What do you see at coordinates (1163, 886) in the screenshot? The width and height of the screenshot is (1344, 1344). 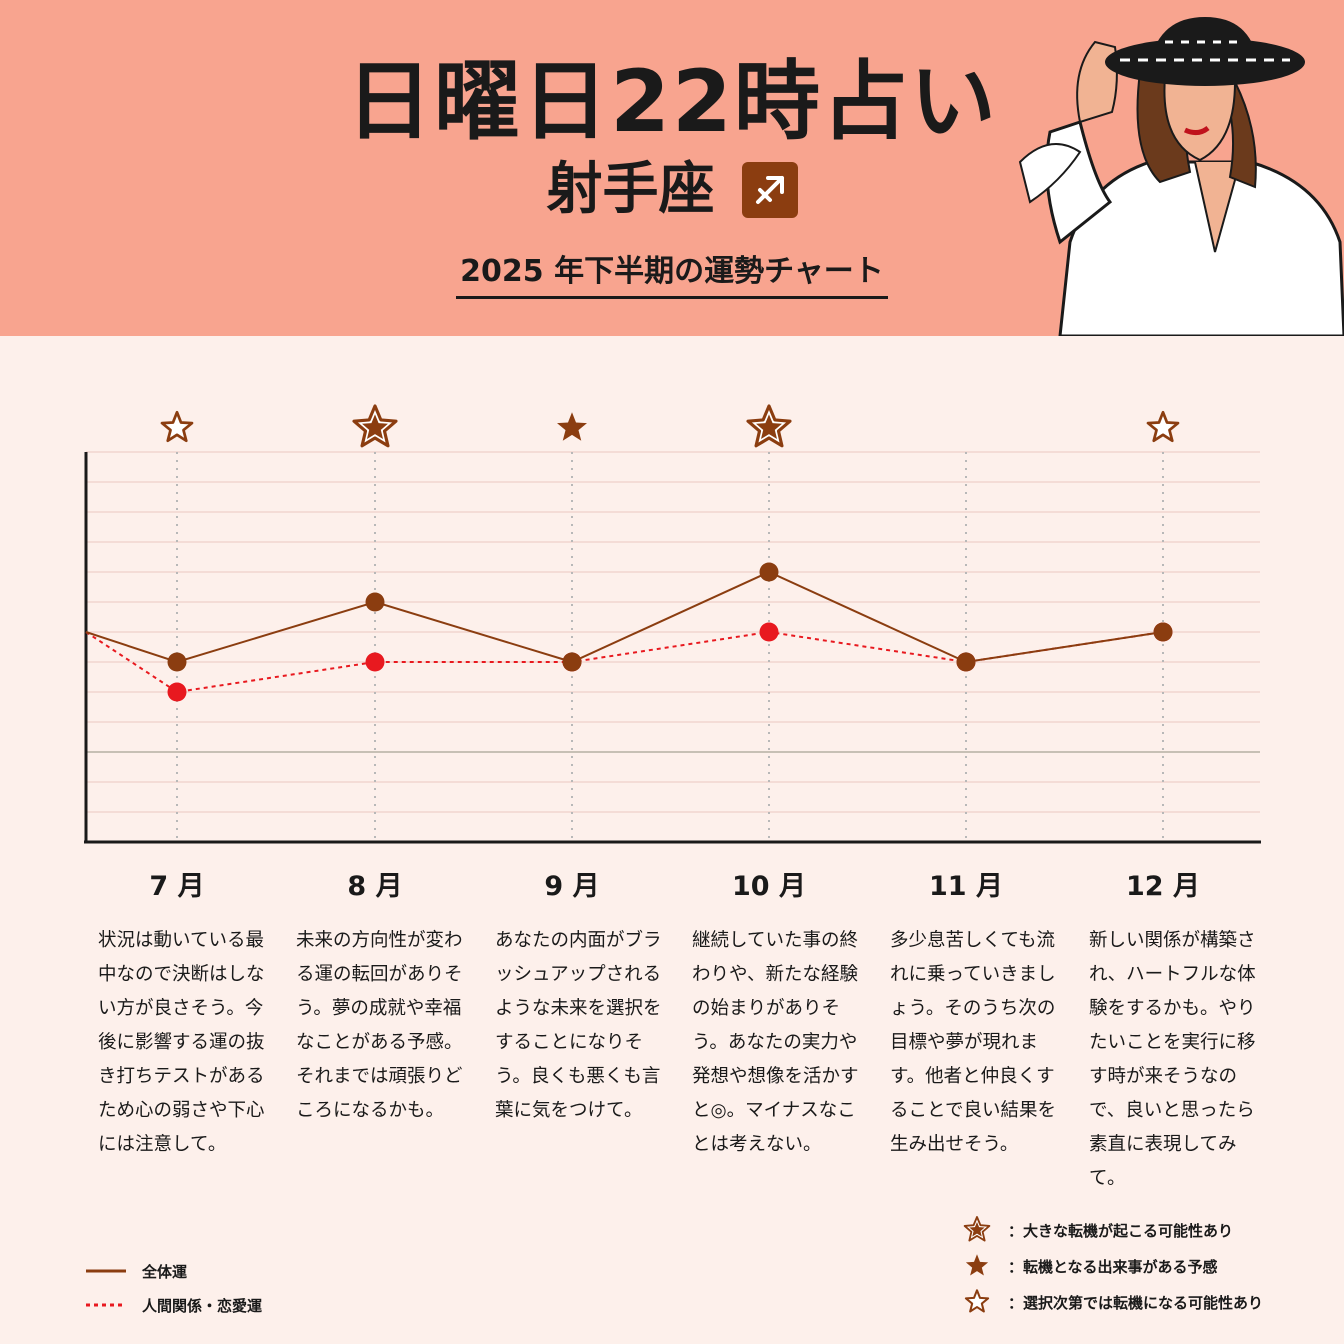 I see `month-label: 12 月` at bounding box center [1163, 886].